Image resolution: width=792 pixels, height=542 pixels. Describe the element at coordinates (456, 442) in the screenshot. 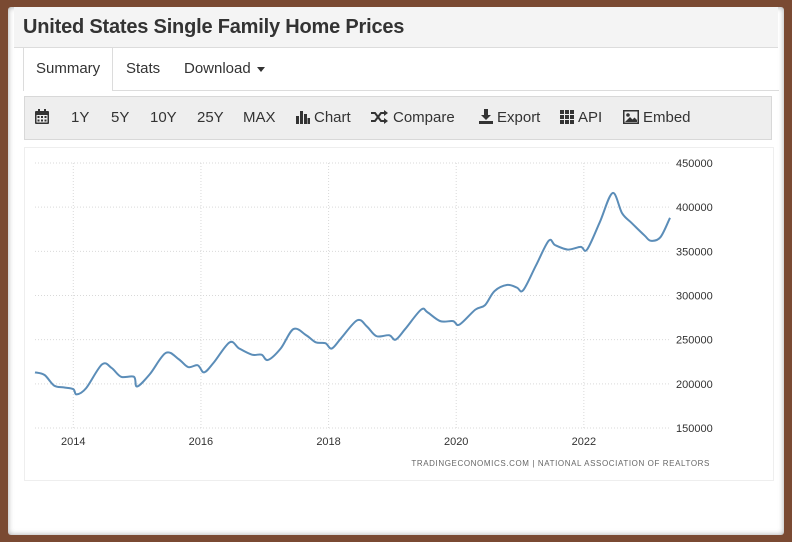

I see `x-tick-label: 2020` at that location.